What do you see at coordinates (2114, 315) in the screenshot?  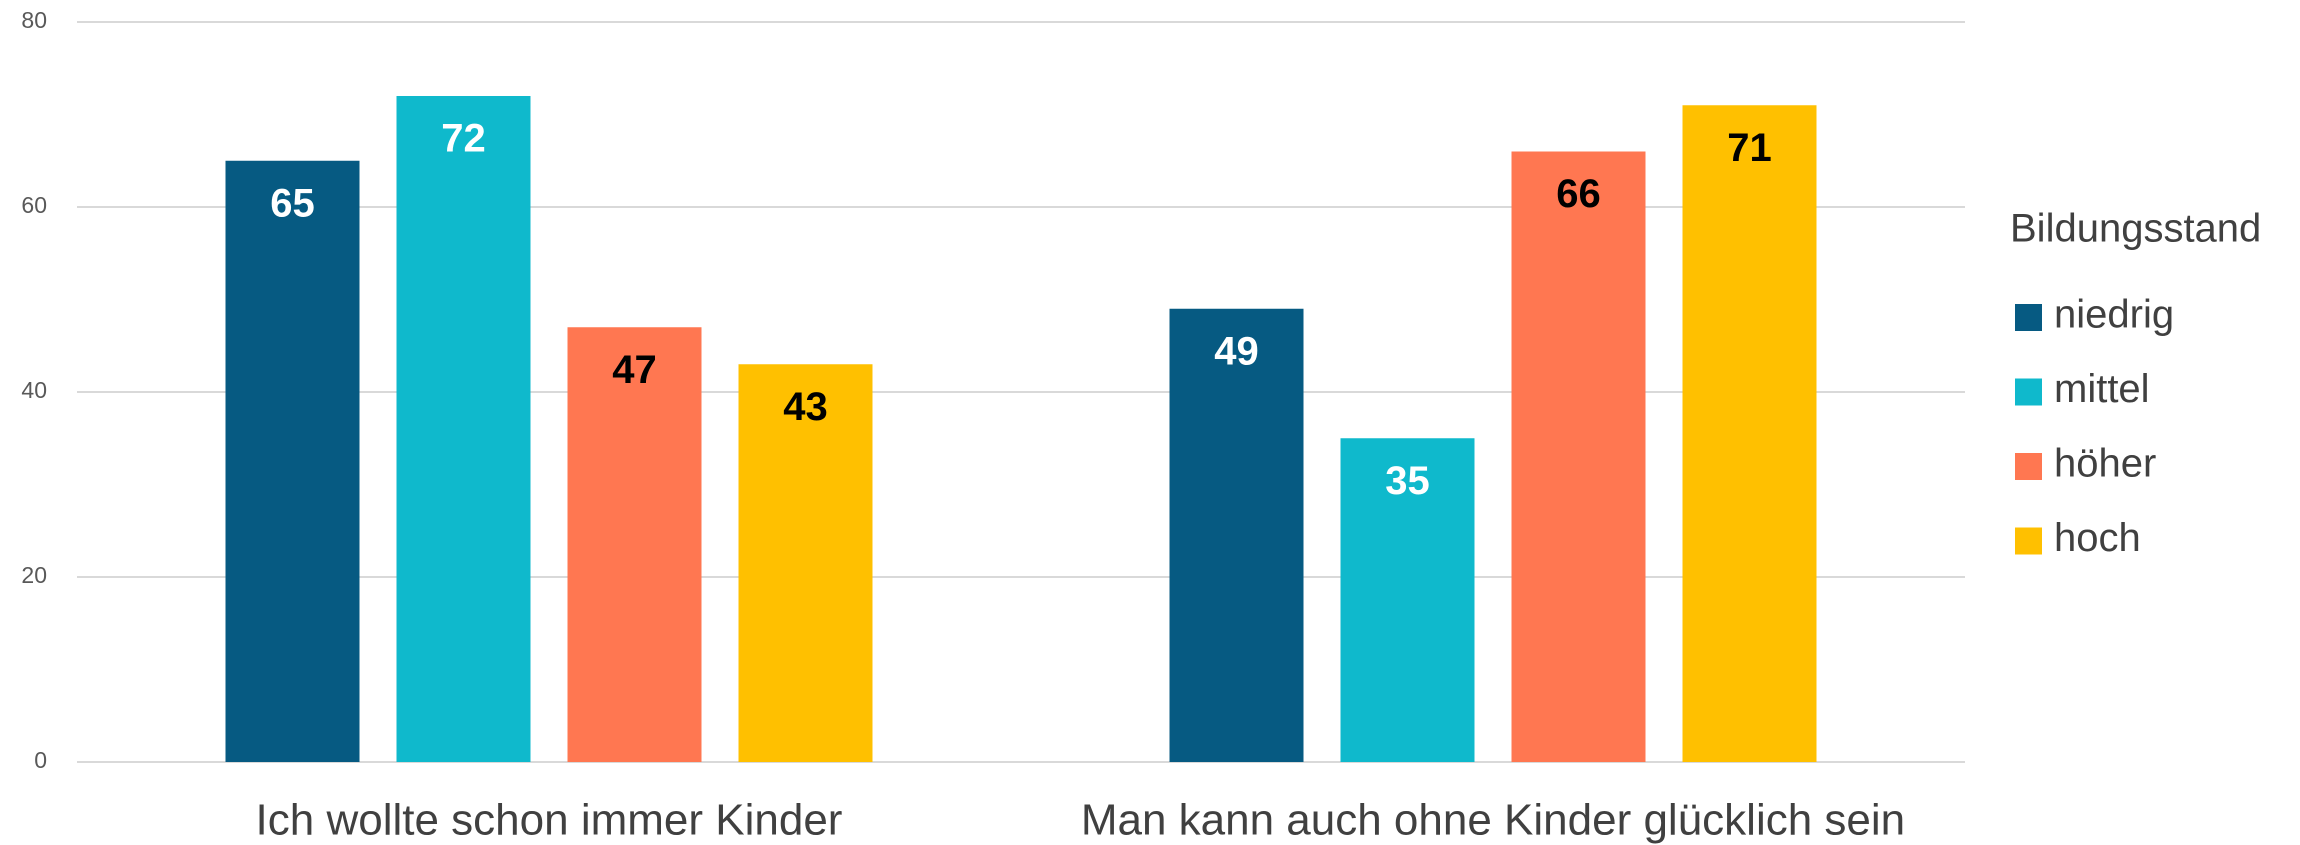 I see `legend-label: niedrig` at bounding box center [2114, 315].